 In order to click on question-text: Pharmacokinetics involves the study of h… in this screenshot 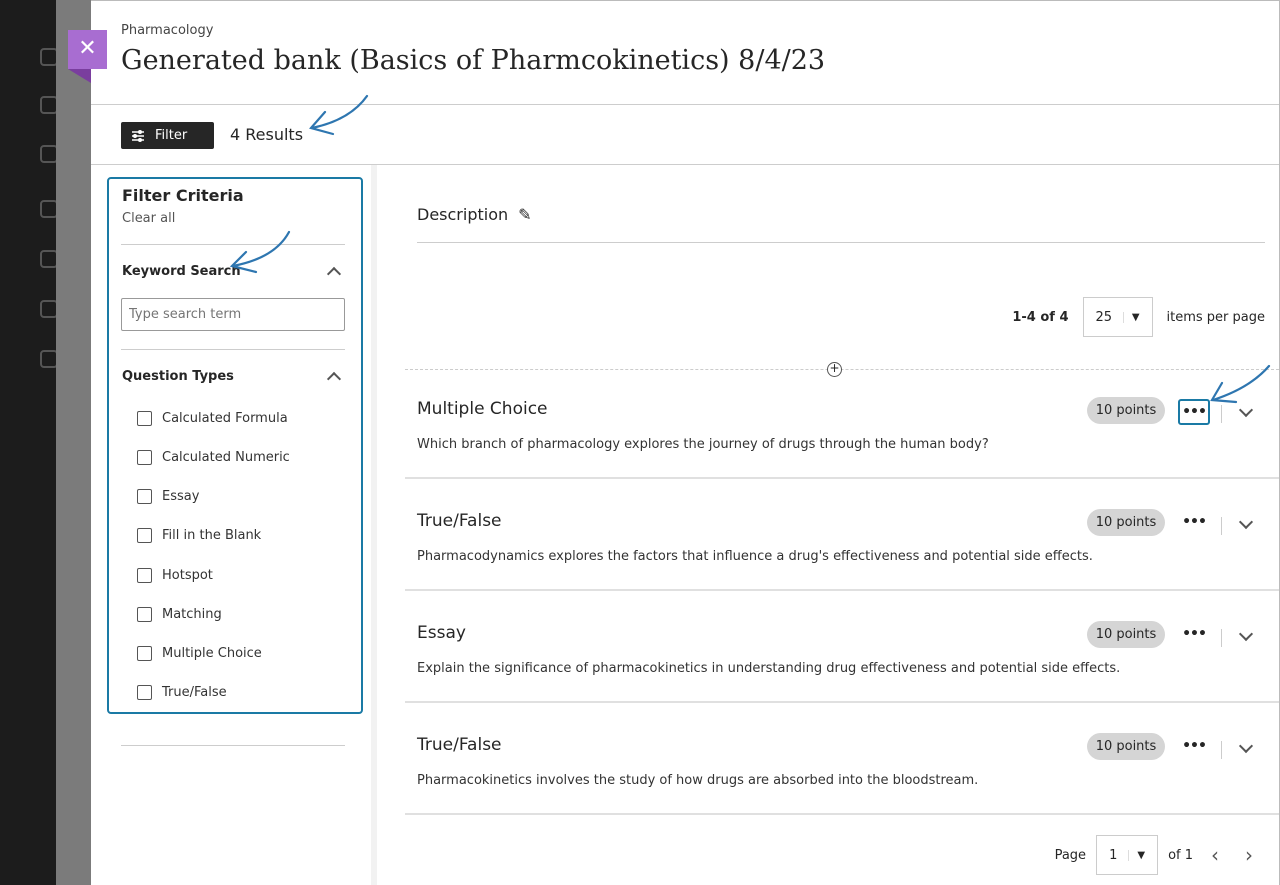, I will do `click(698, 780)`.